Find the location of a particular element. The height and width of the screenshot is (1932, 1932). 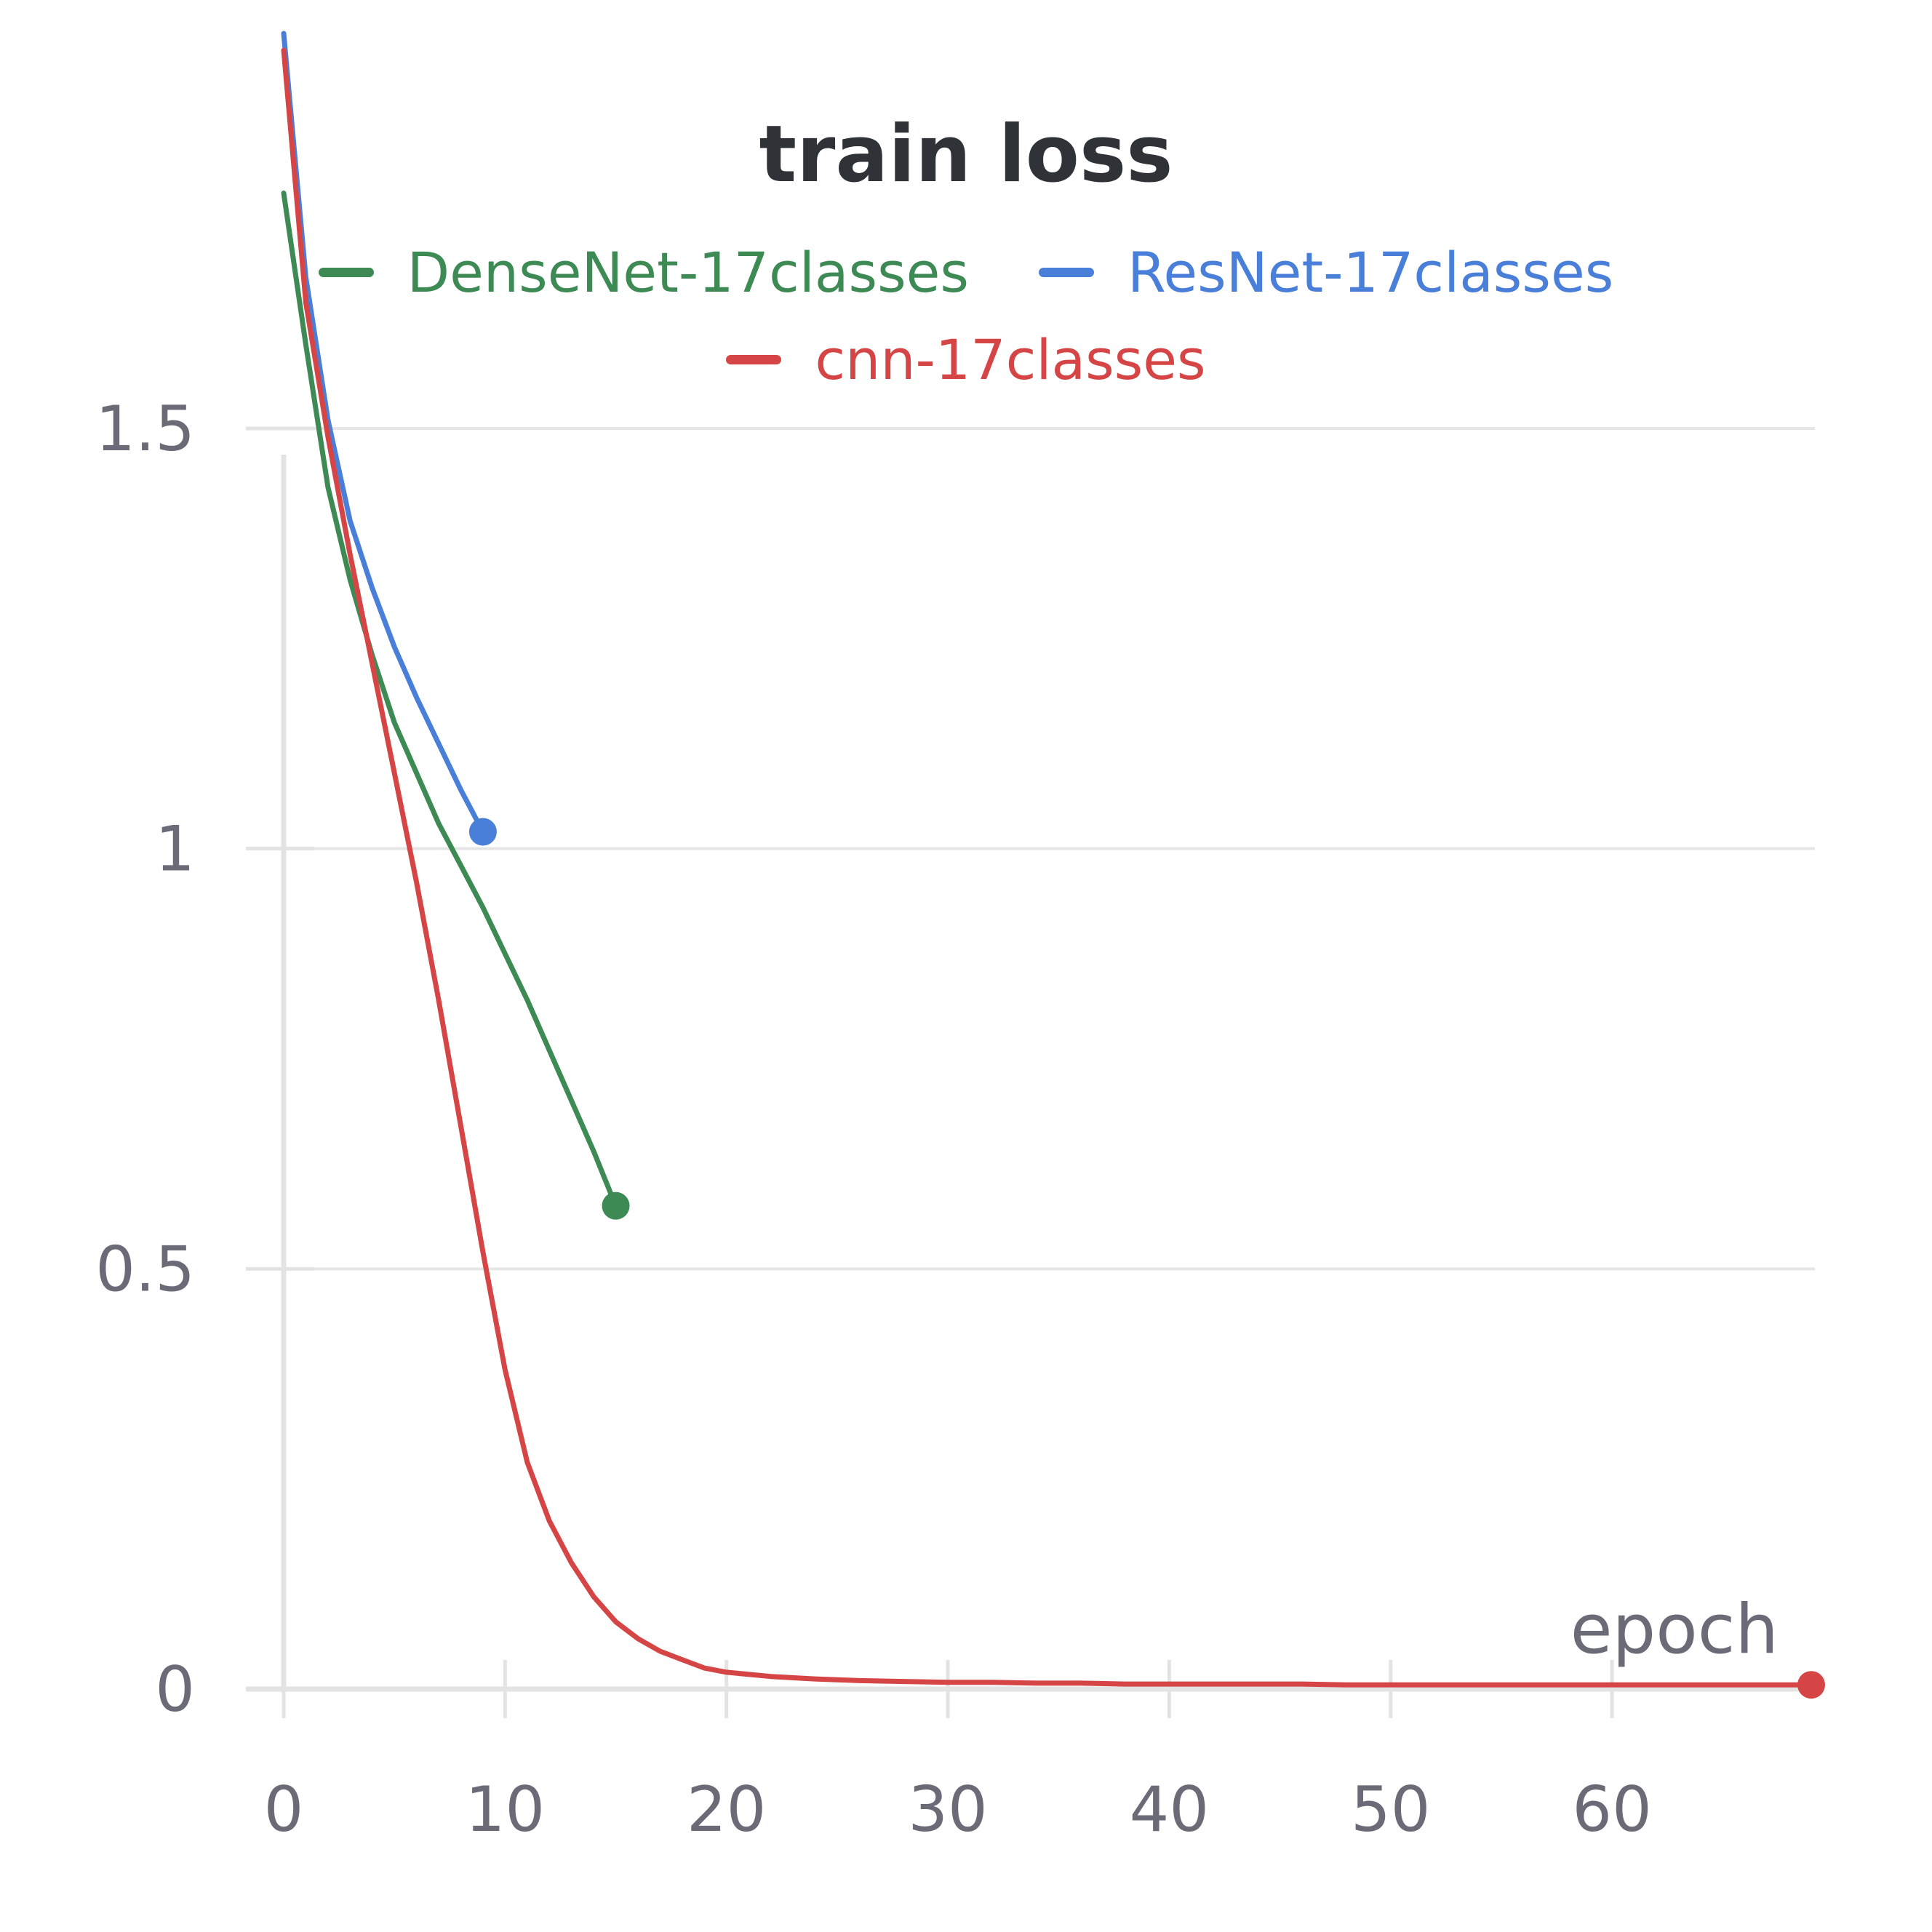

x-tick-label-2: 20 is located at coordinates (727, 1810).